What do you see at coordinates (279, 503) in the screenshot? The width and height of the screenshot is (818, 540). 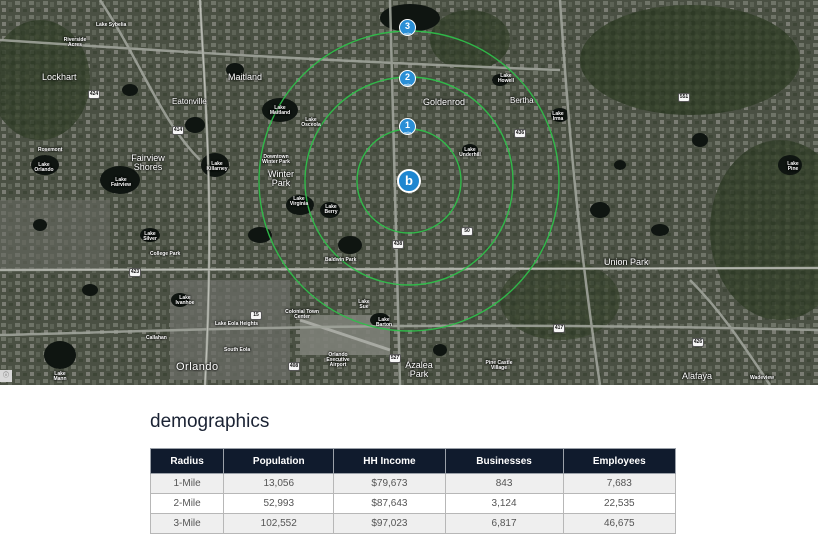 I see `table-cell: 52,993` at bounding box center [279, 503].